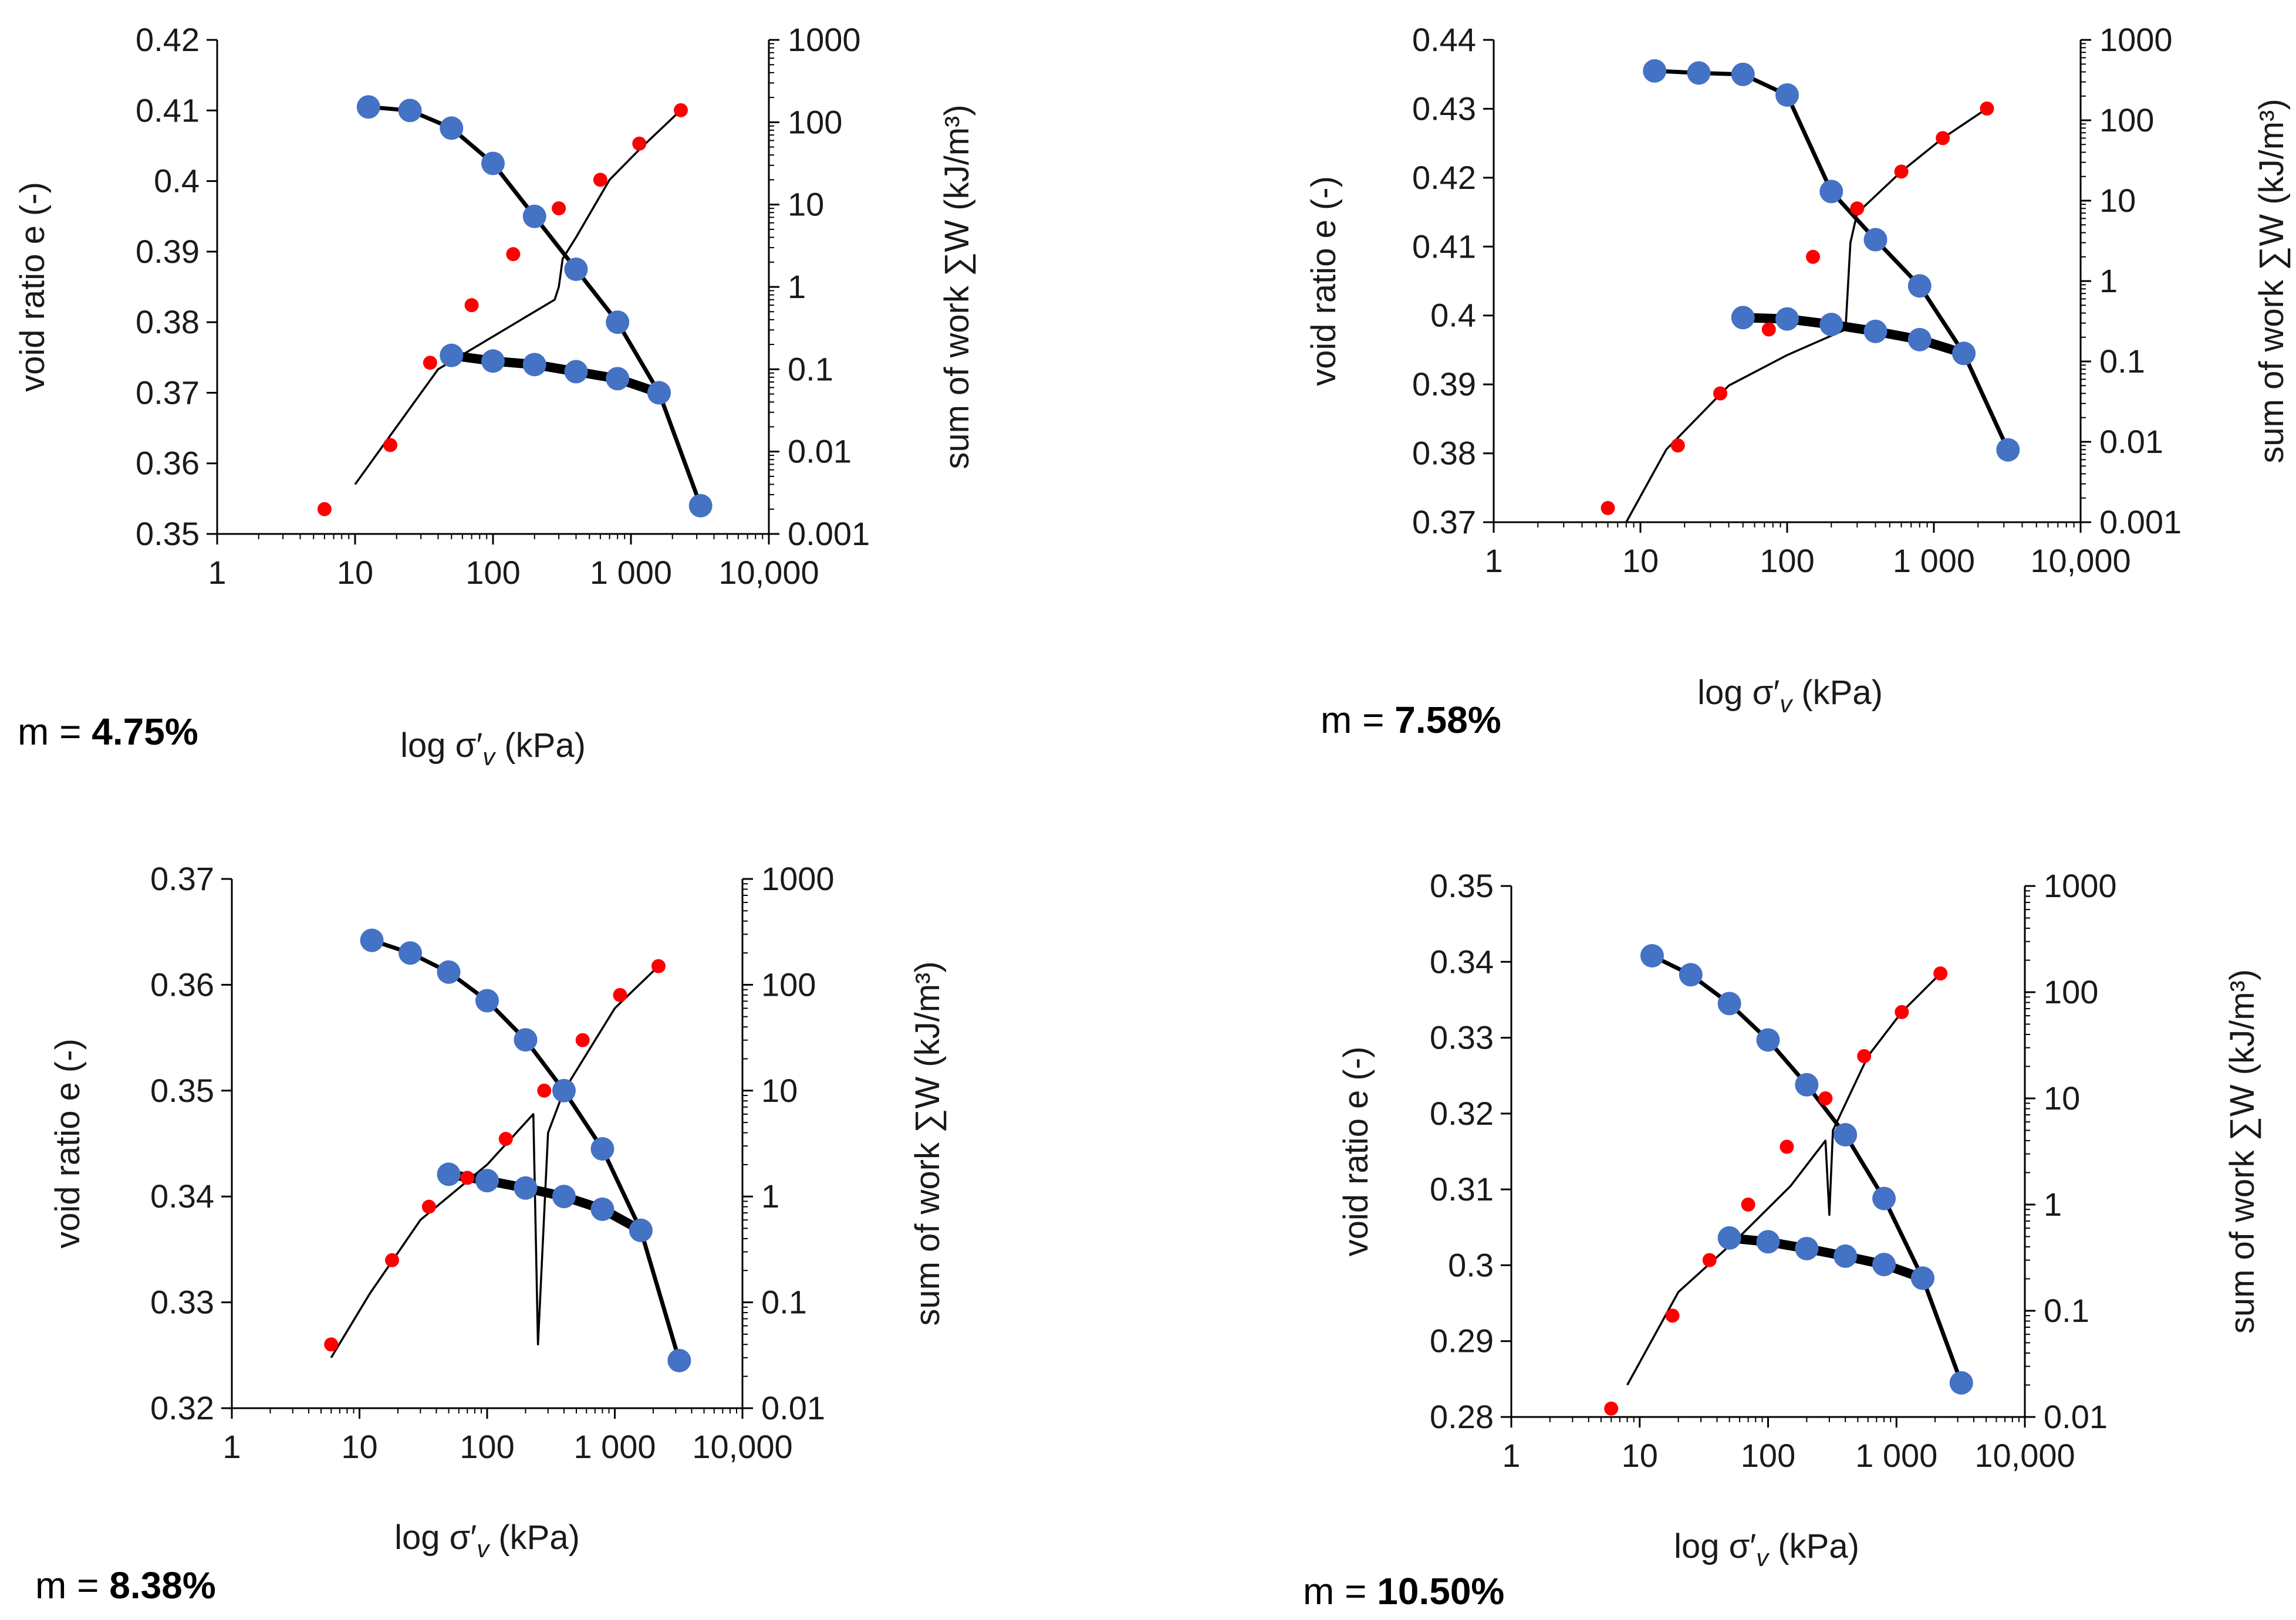 The image size is (2296, 1620). Describe the element at coordinates (1471, 1265) in the screenshot. I see `y-tick-label: 0.3` at that location.